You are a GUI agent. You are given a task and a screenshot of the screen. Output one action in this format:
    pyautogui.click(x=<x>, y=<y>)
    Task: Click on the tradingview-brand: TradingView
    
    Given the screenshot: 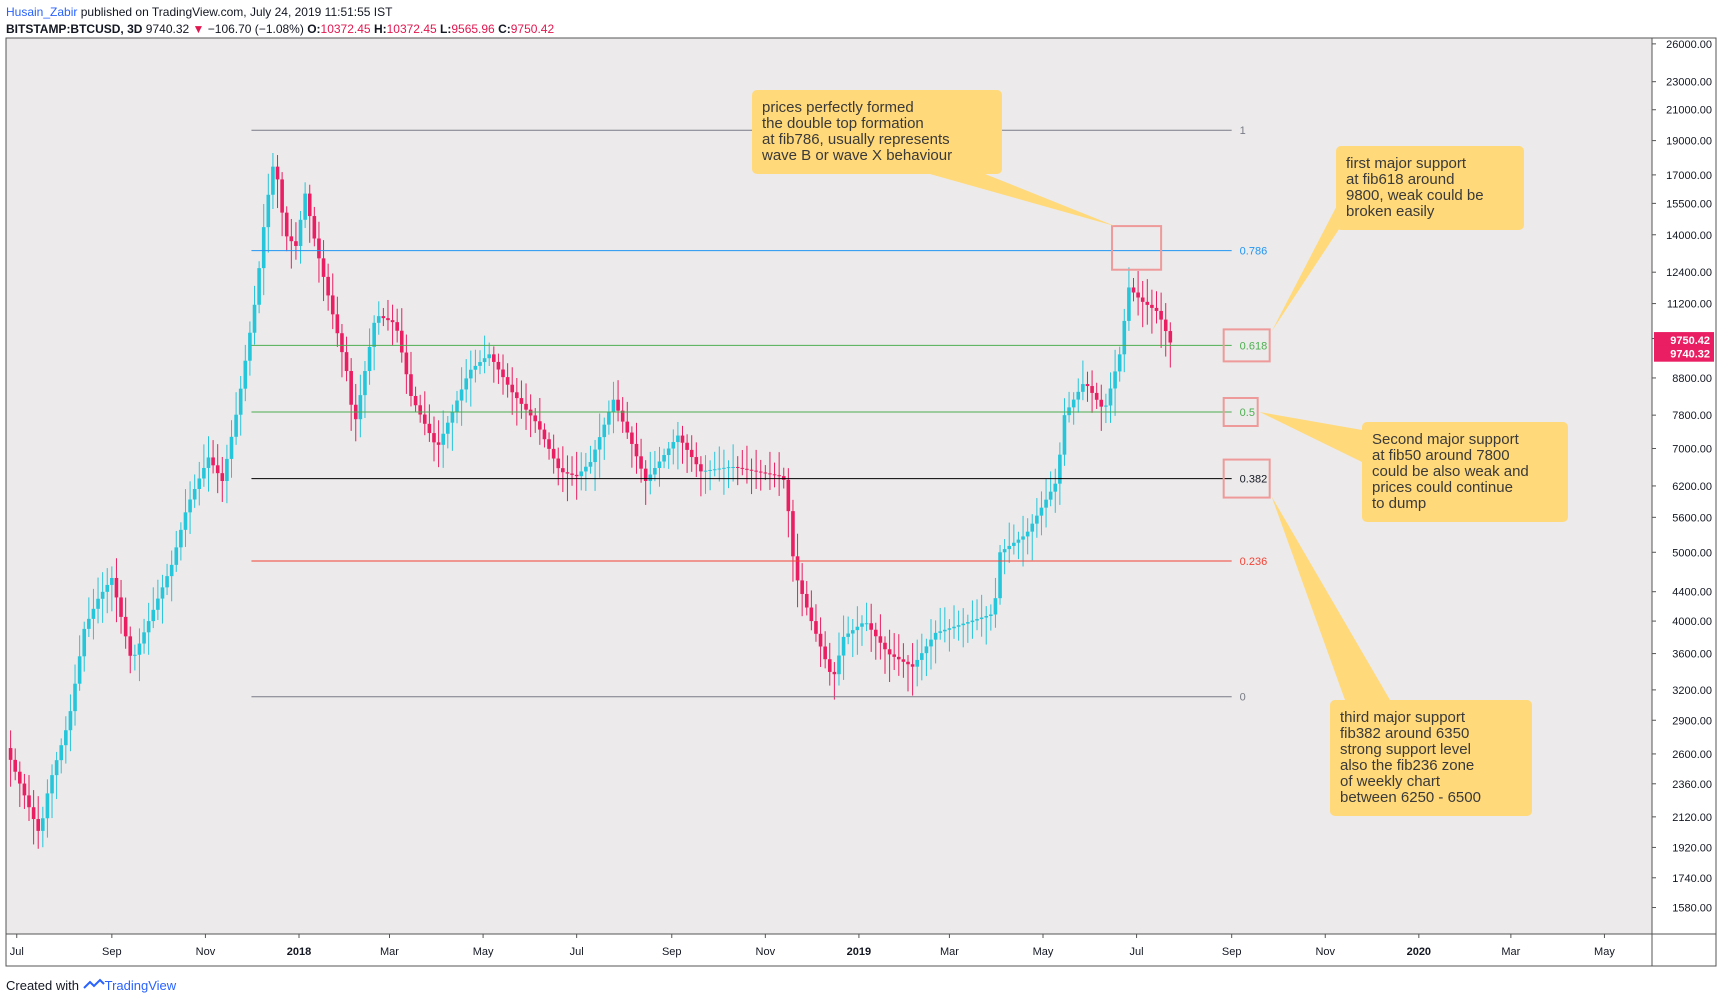 What is the action you would take?
    pyautogui.click(x=140, y=985)
    